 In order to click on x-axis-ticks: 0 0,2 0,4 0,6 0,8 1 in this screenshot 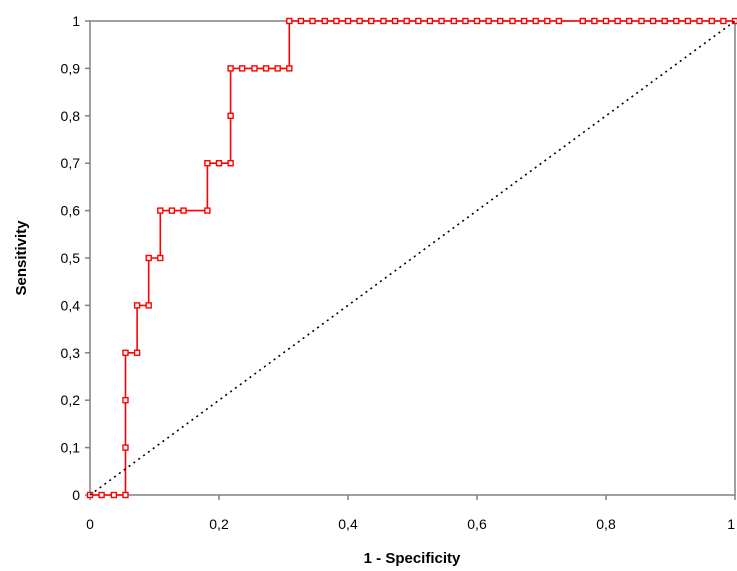, I will do `click(411, 513)`.